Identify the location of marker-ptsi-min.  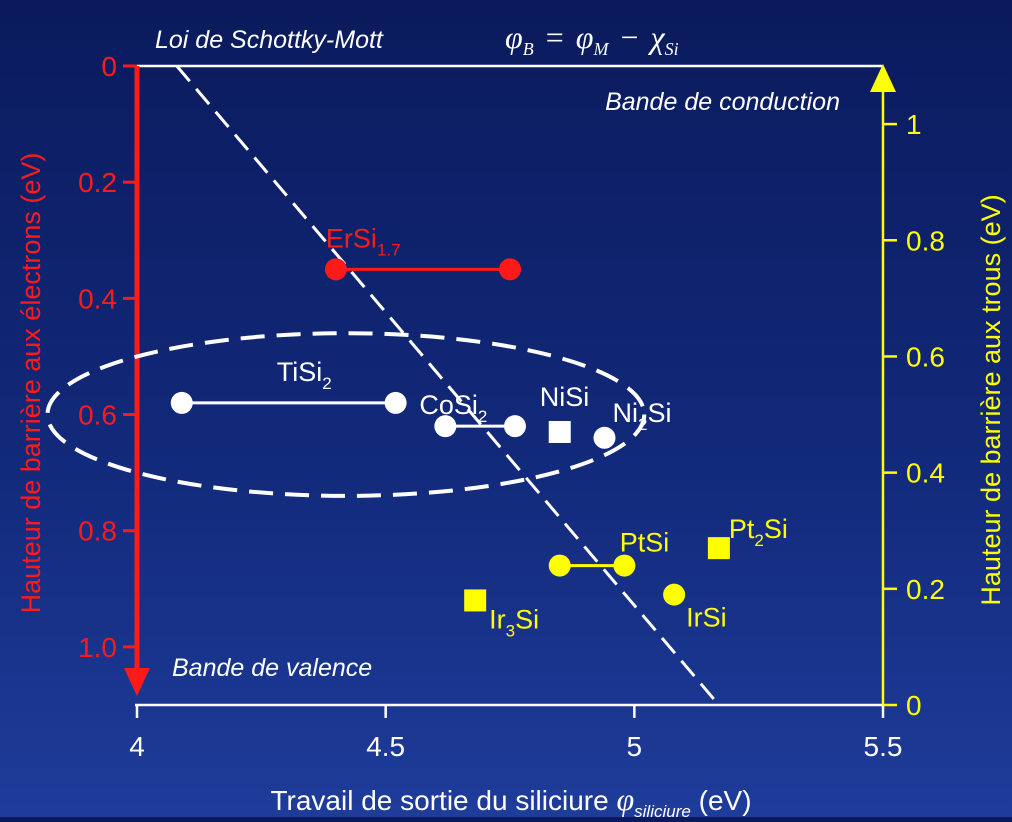
(559, 565).